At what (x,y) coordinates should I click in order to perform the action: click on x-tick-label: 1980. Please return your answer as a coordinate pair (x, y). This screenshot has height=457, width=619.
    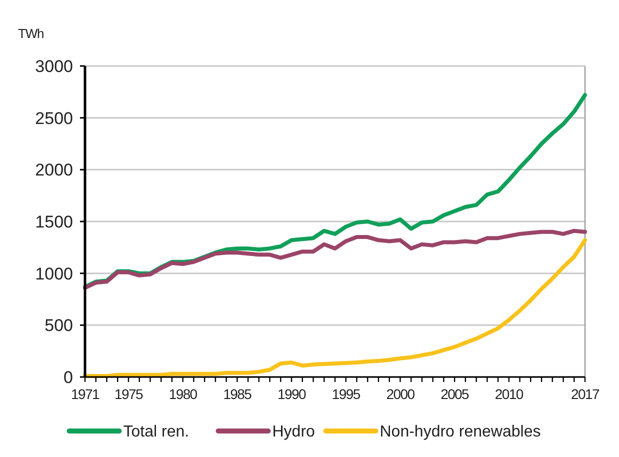
    Looking at the image, I should click on (183, 394).